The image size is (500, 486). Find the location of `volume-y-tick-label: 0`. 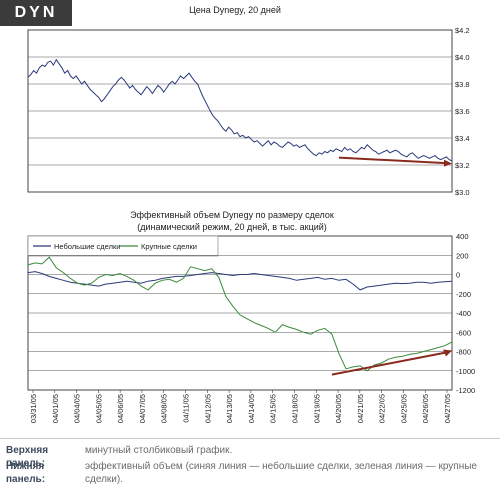

volume-y-tick-label: 0 is located at coordinates (458, 275).